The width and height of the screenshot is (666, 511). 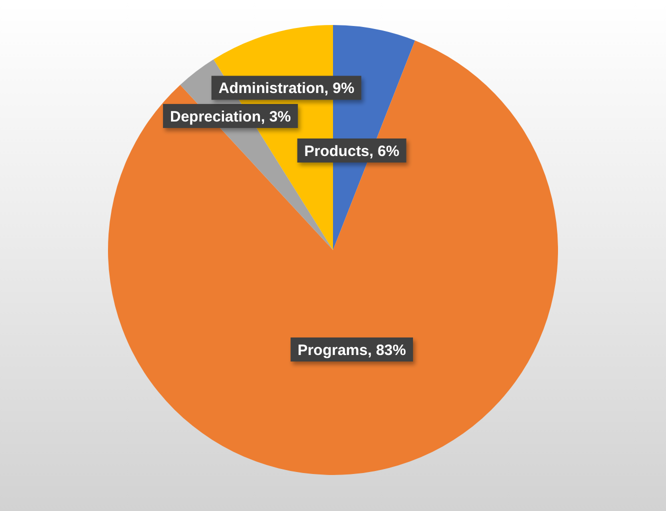 I want to click on slice-label: Programs, 83%, so click(x=352, y=350).